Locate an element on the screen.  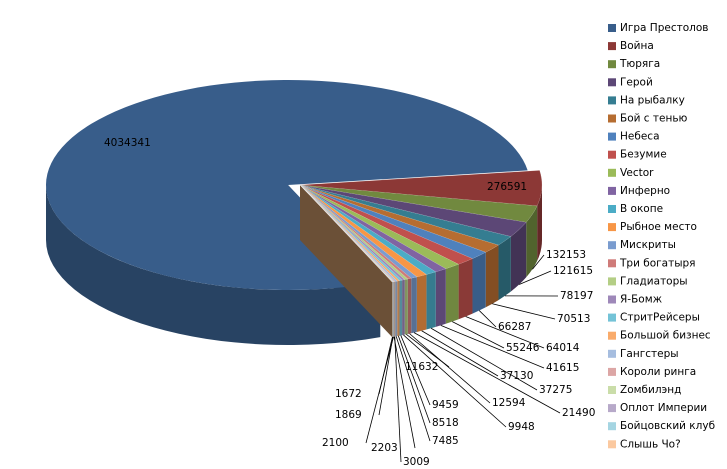
legend-label: Бой с тенью is located at coordinates (654, 119).